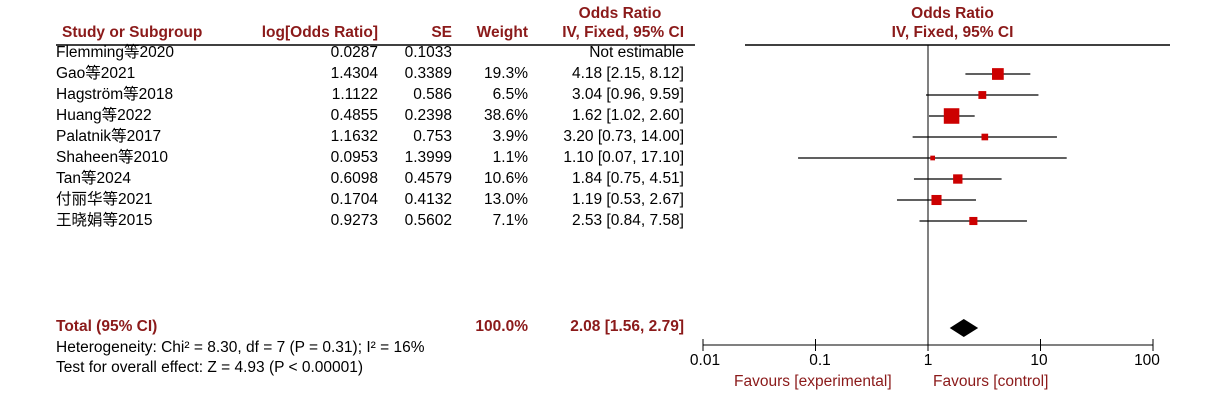 The image size is (1206, 408). What do you see at coordinates (428, 157) in the screenshot?
I see `se-value: 1.3999` at bounding box center [428, 157].